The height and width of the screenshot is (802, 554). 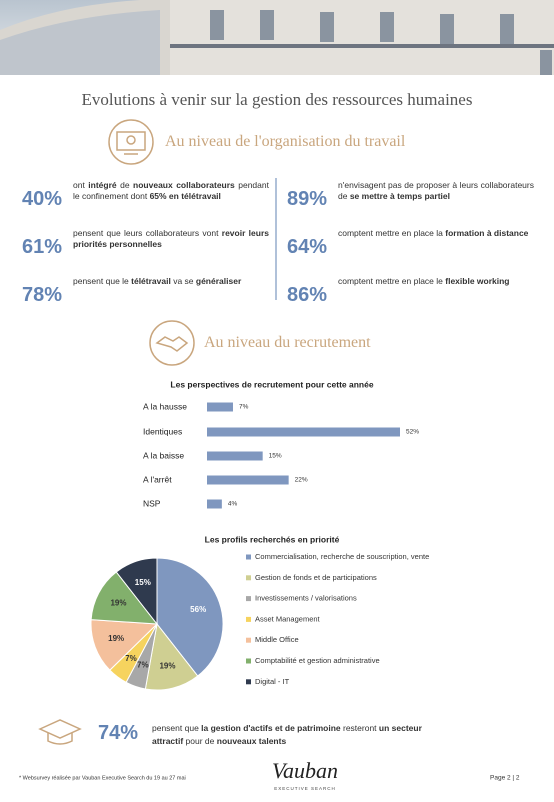 What do you see at coordinates (218, 281) in the screenshot?
I see `bold-text: généraliser` at bounding box center [218, 281].